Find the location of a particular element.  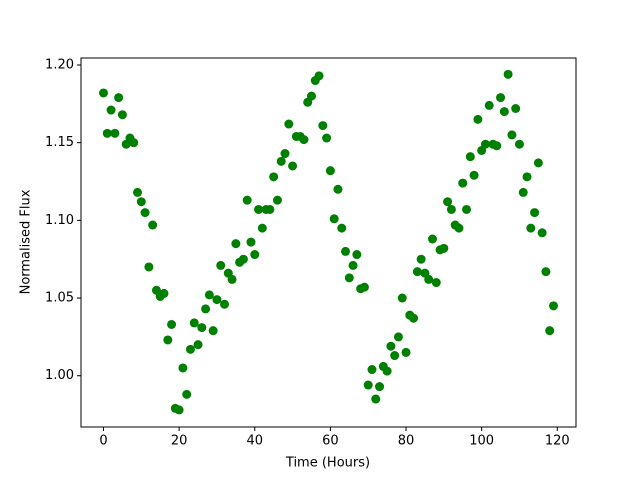

x-tick-label: 100 is located at coordinates (481, 441).